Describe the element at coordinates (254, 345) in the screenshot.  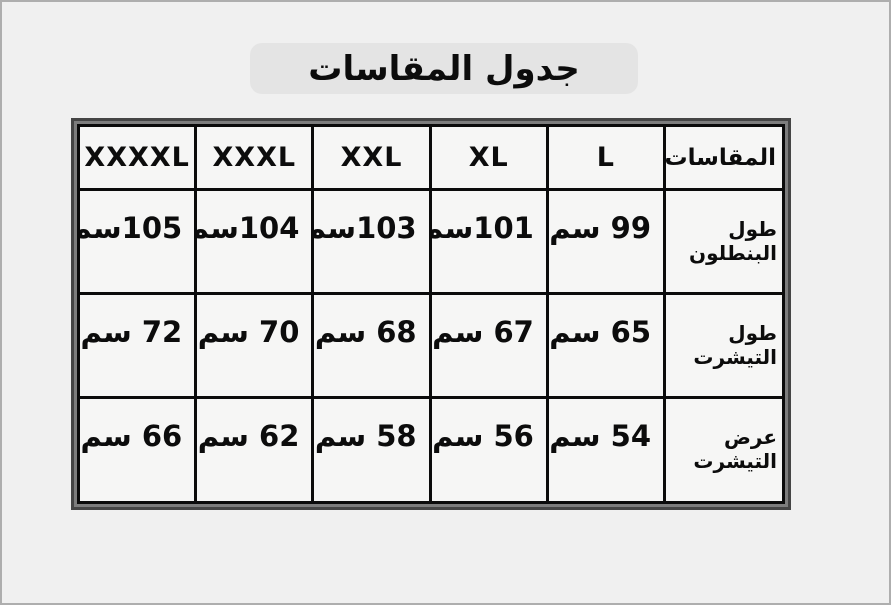
I see `tshirt-length-xxxl: 70 سم` at that location.